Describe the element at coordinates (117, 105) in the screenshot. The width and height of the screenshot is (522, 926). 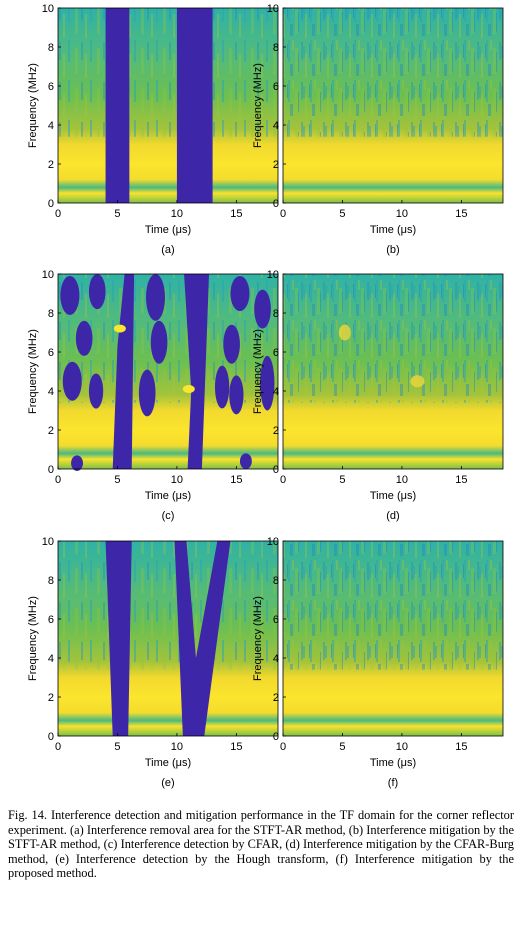
I see `removed-region` at that location.